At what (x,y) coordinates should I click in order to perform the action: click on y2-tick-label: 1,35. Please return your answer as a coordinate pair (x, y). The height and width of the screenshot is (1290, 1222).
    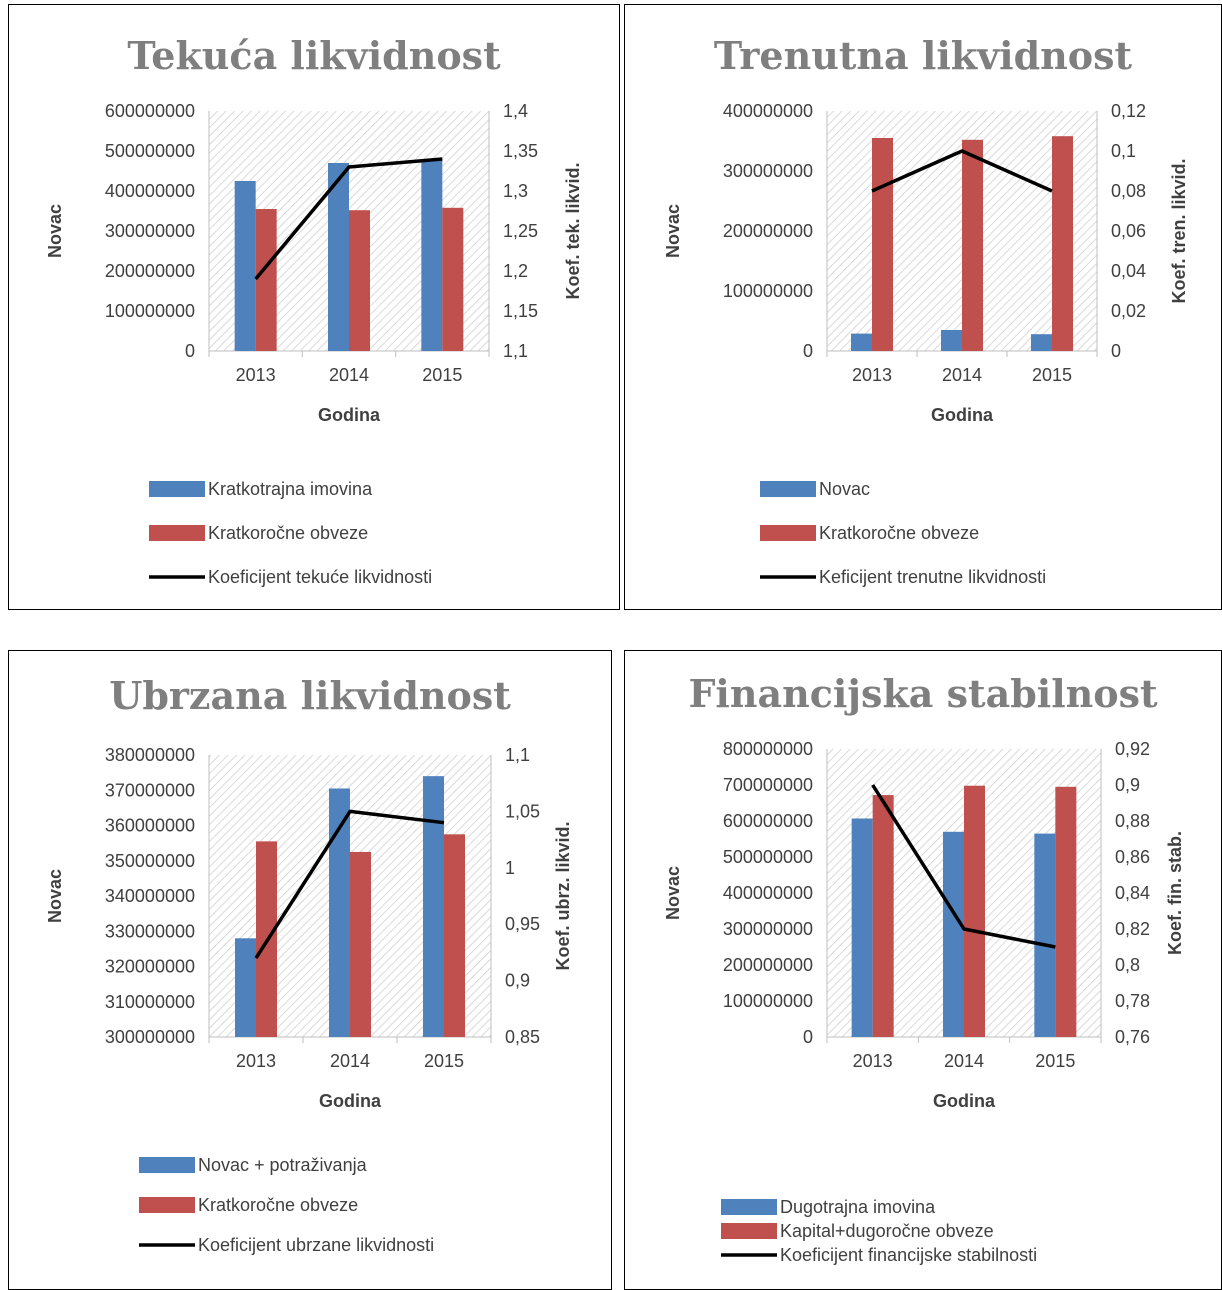
    Looking at the image, I should click on (520, 151).